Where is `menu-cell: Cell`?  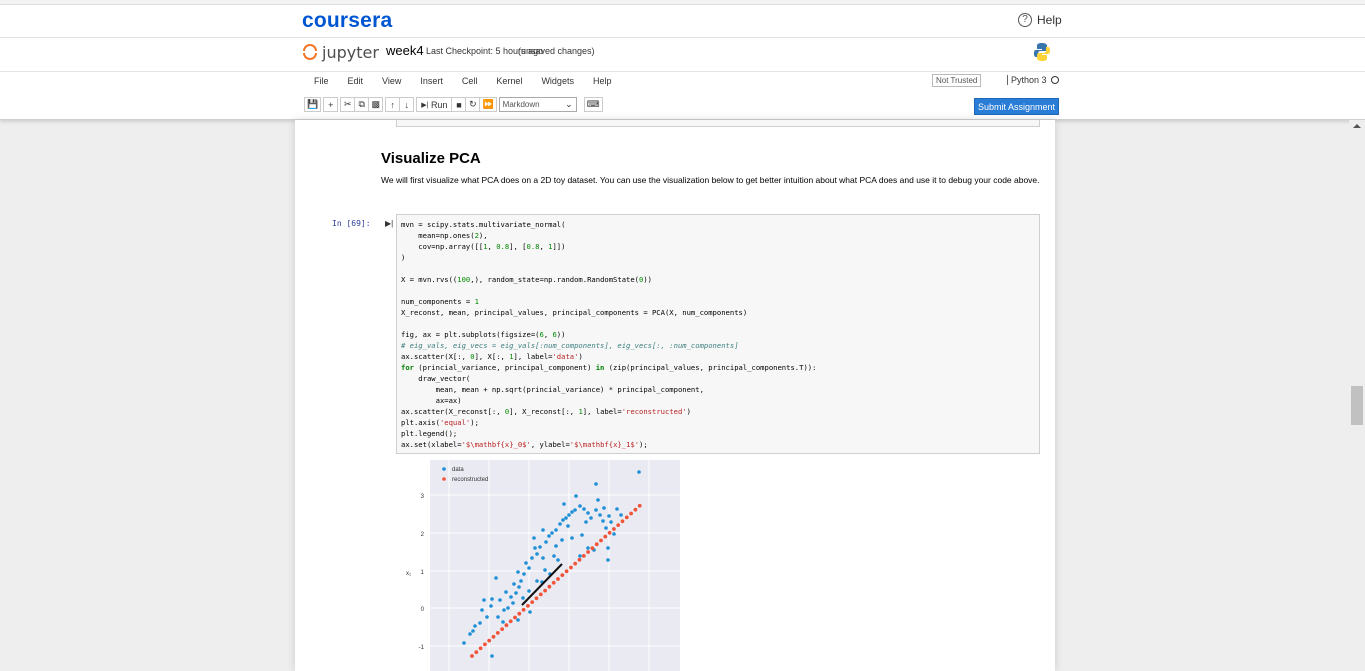
menu-cell: Cell is located at coordinates (469, 81).